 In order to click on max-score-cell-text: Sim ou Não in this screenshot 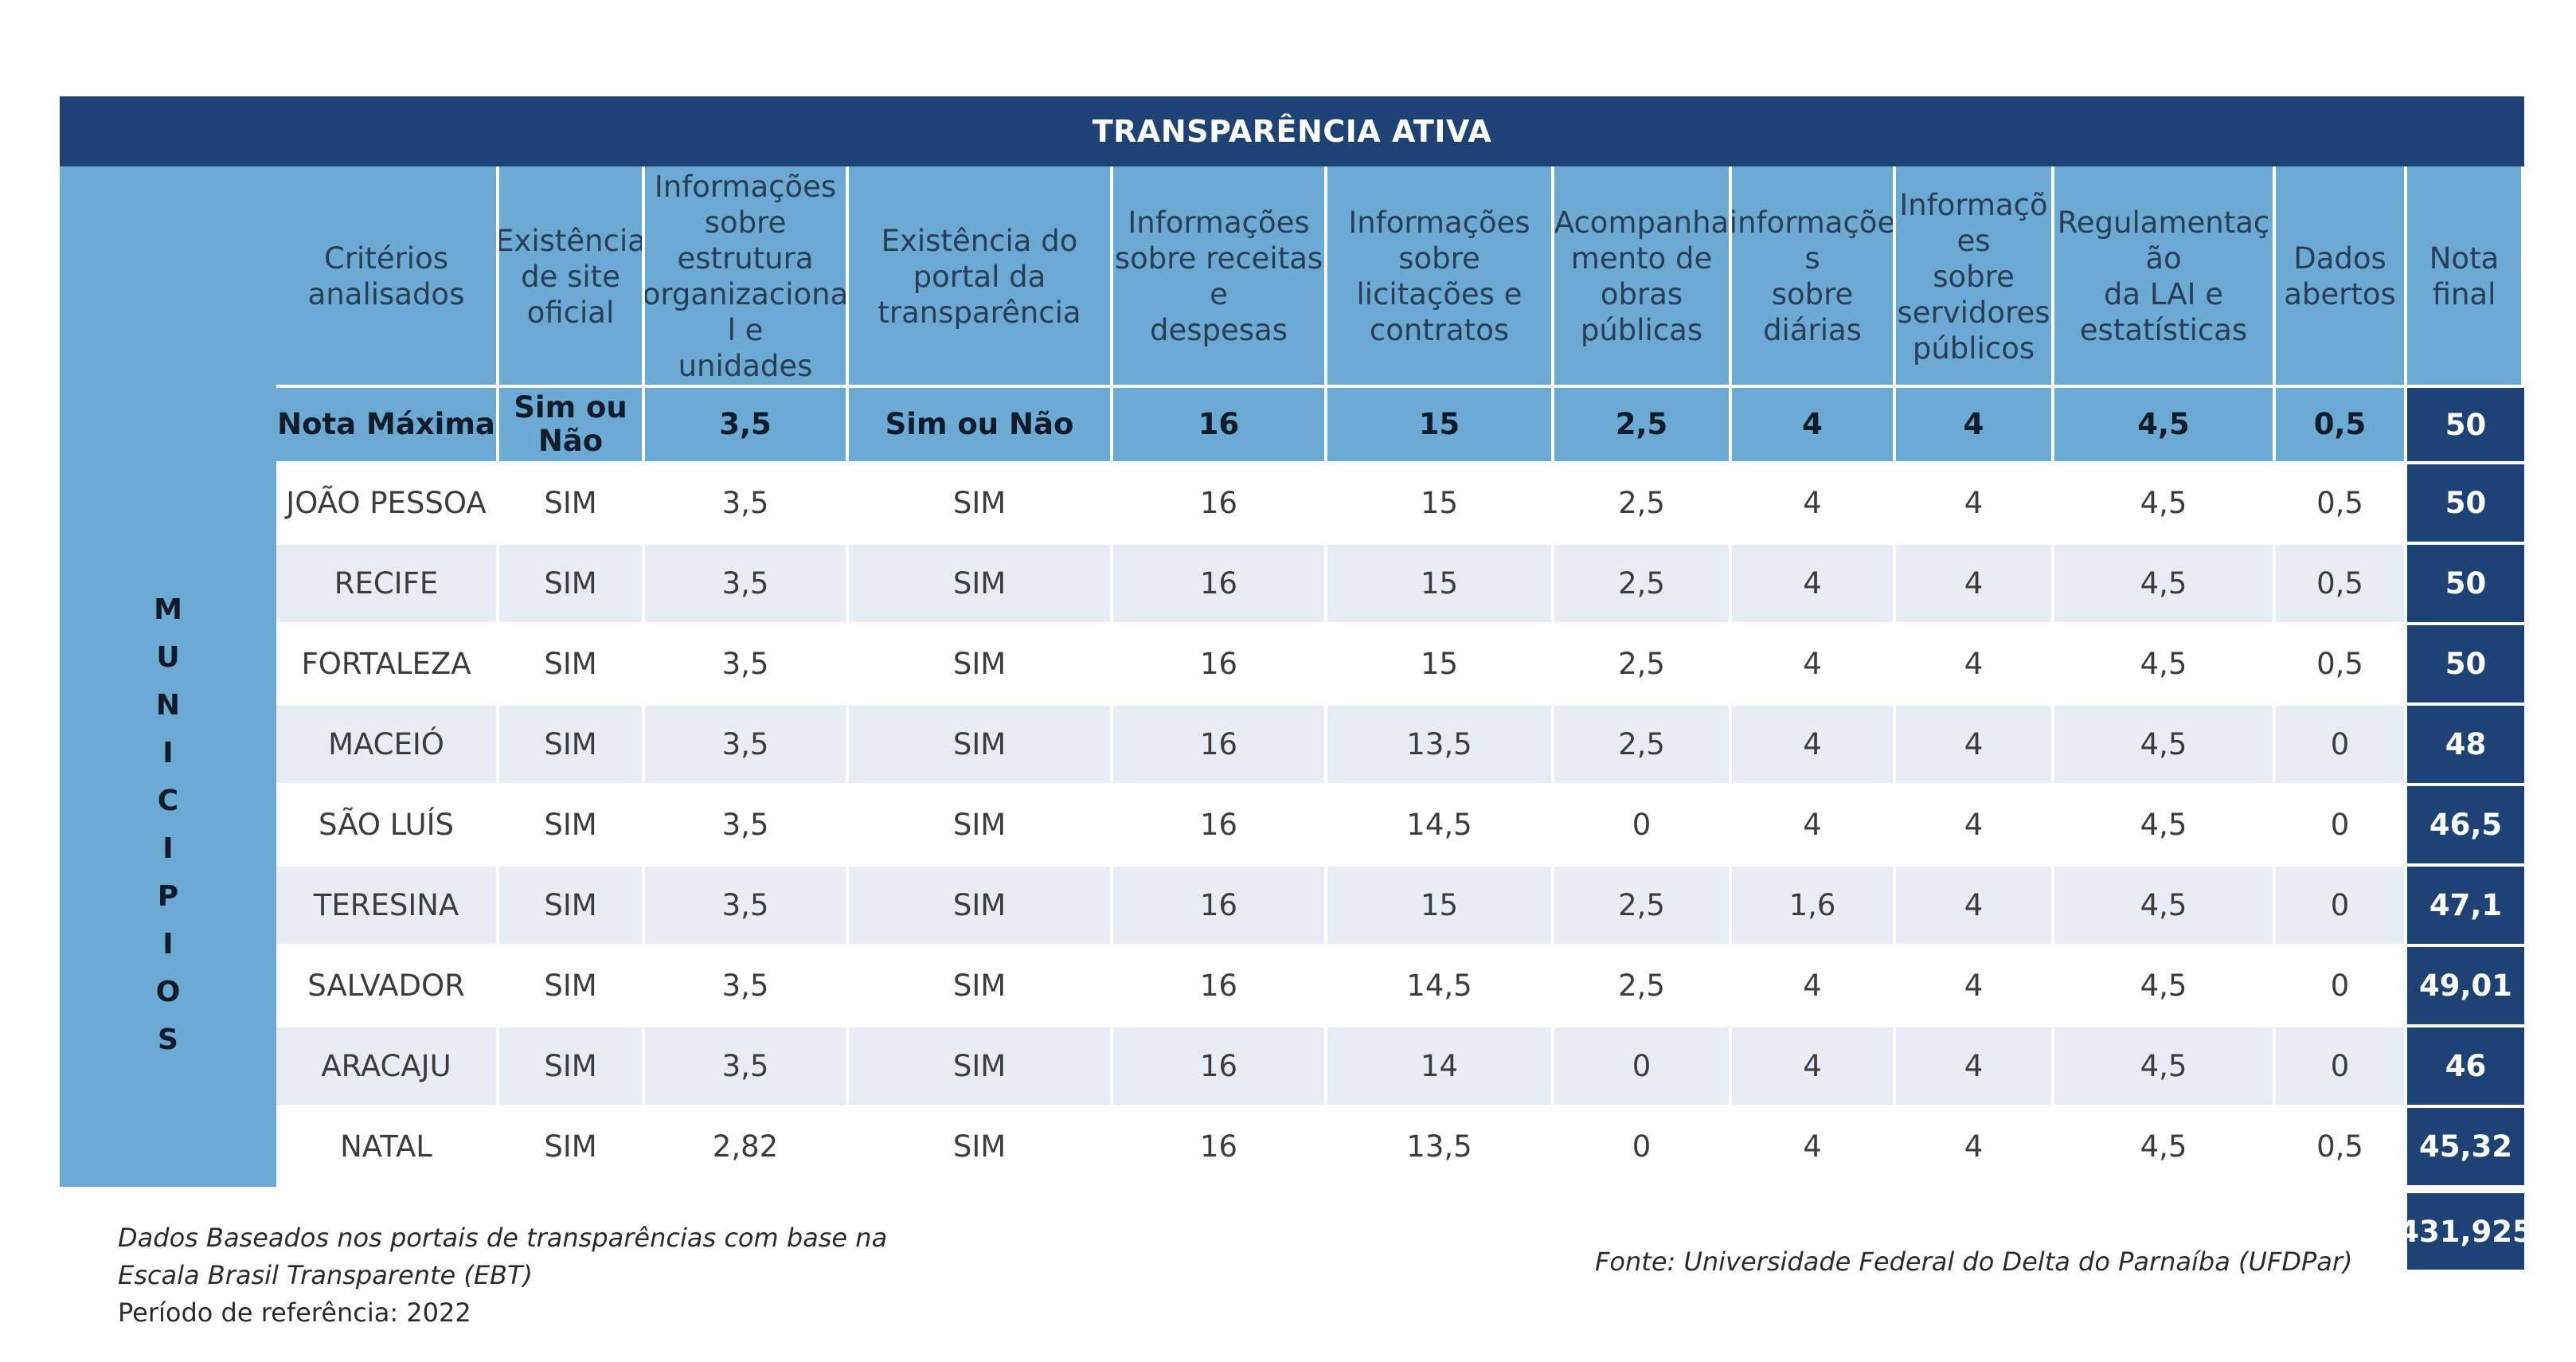, I will do `click(979, 424)`.